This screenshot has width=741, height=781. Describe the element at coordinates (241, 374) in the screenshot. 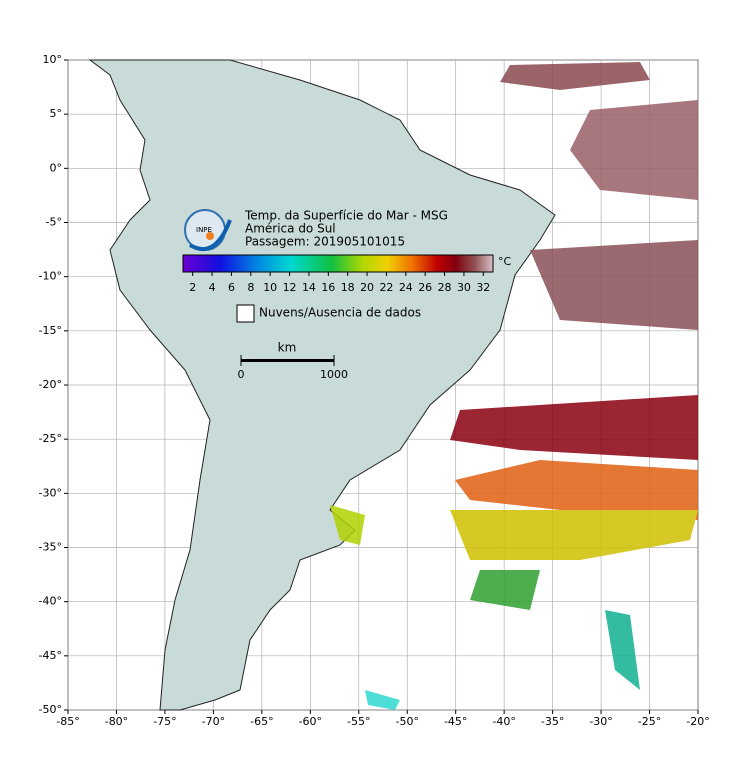

I see `scale-label: 0` at that location.